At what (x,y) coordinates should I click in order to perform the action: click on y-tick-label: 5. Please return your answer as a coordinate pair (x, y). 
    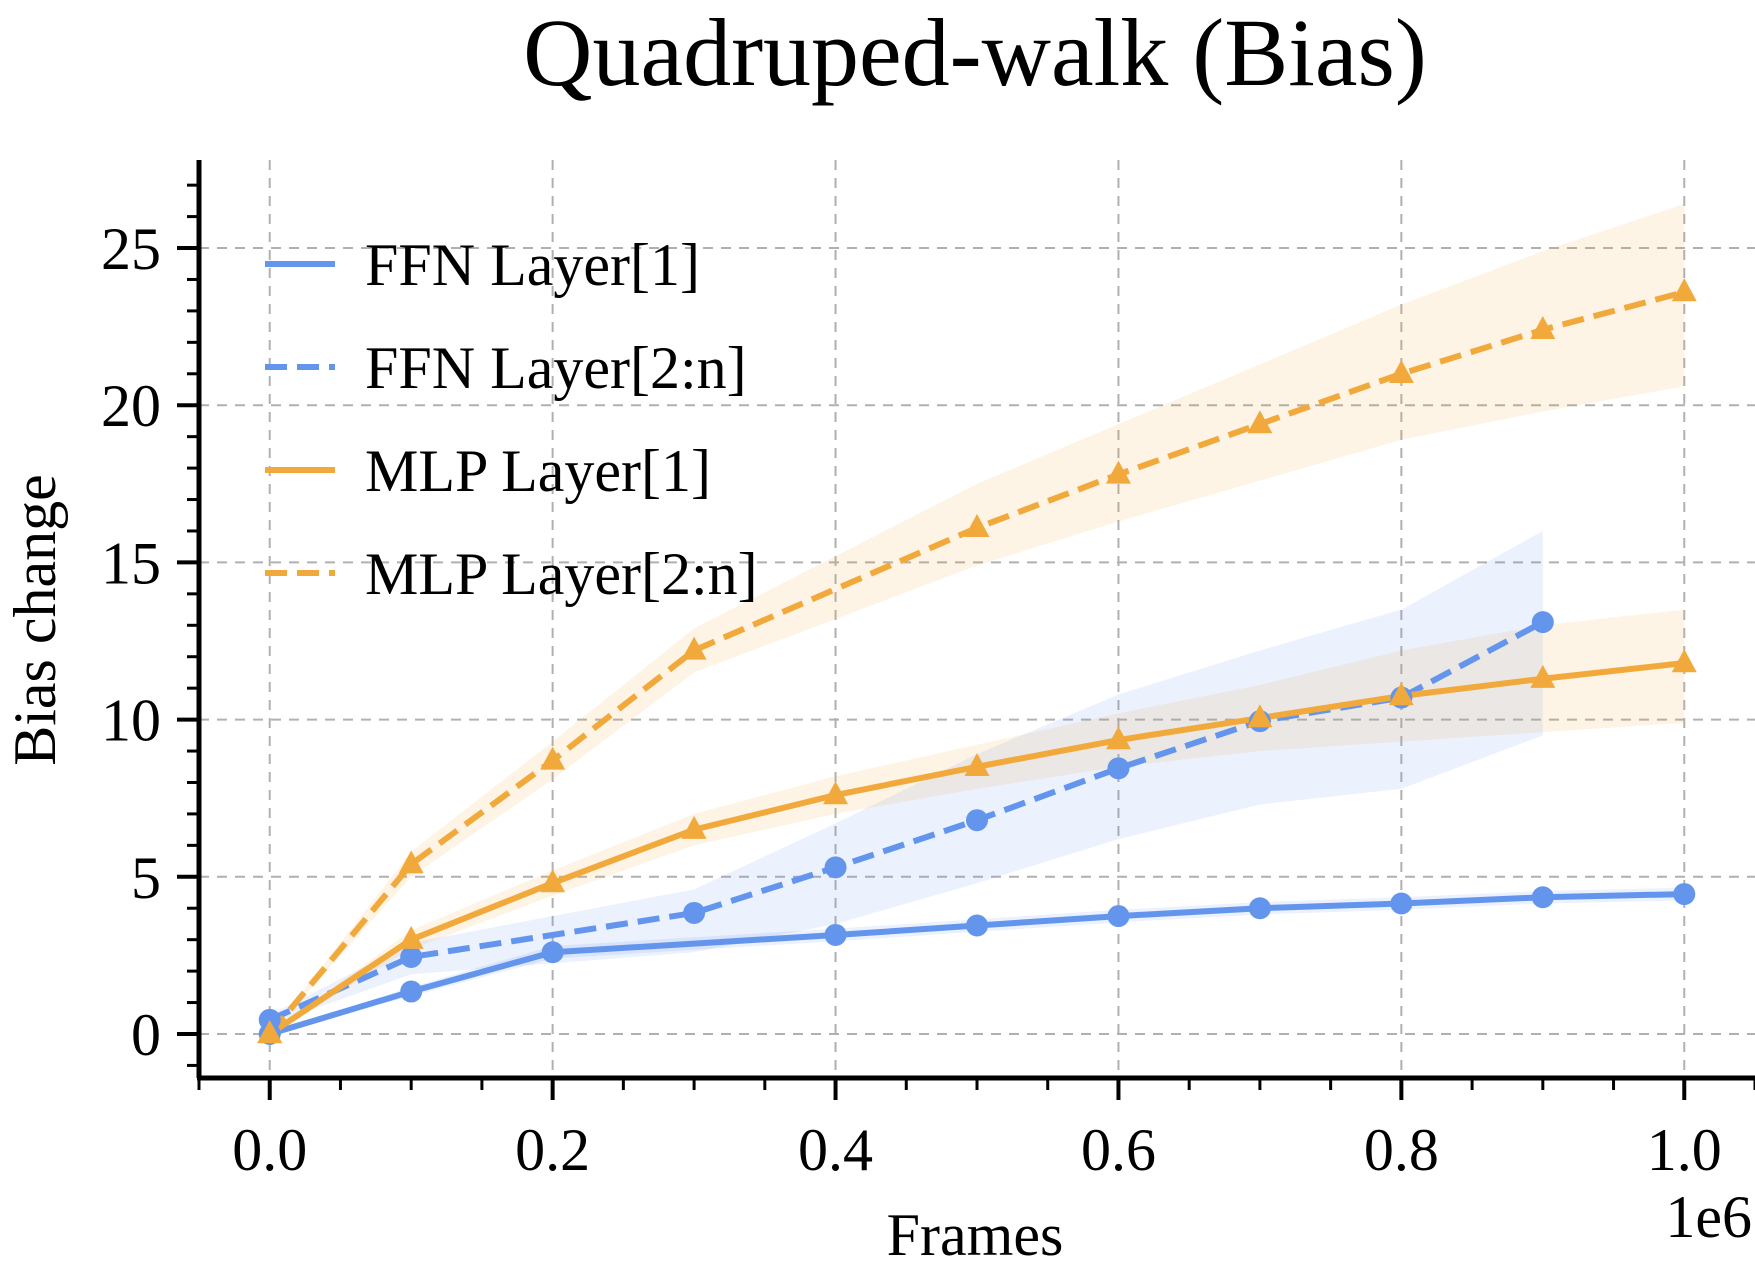
    Looking at the image, I should click on (146, 878).